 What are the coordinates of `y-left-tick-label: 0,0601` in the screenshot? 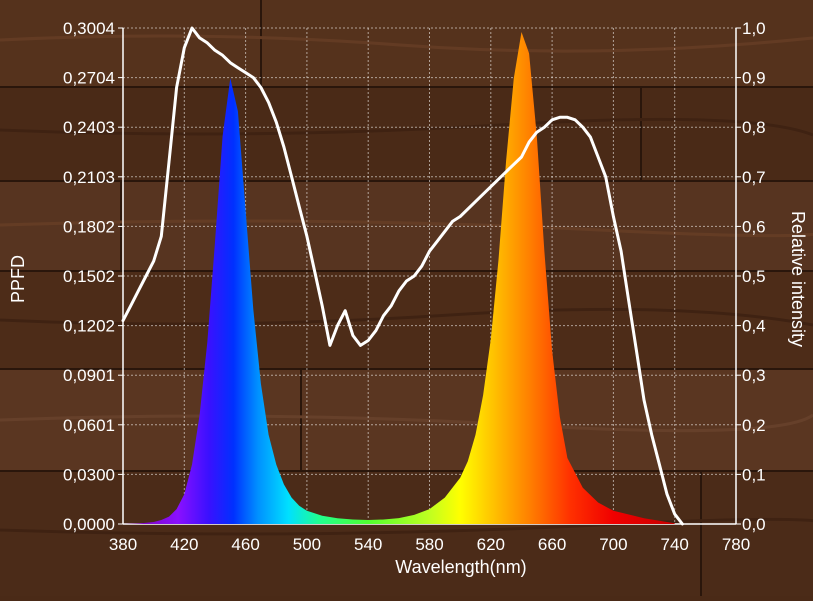 It's located at (89, 425).